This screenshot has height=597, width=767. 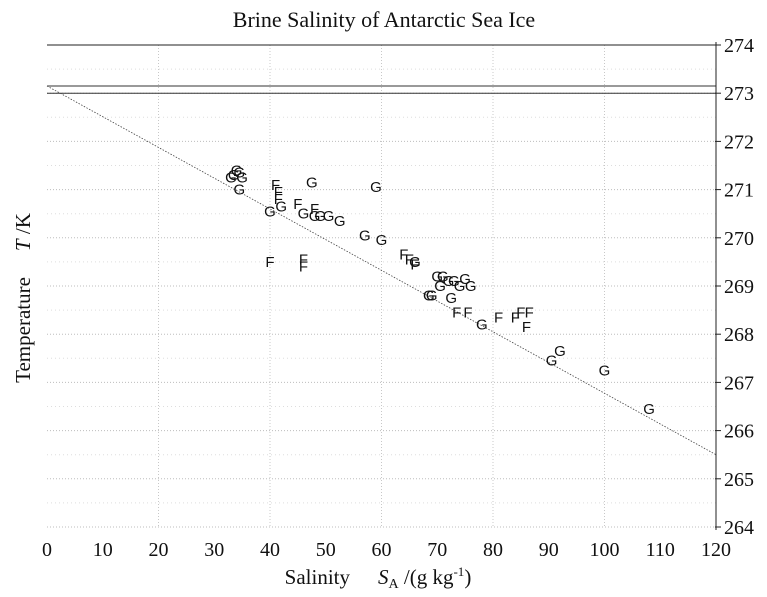 I want to click on y-tick-label: 270, so click(x=739, y=239).